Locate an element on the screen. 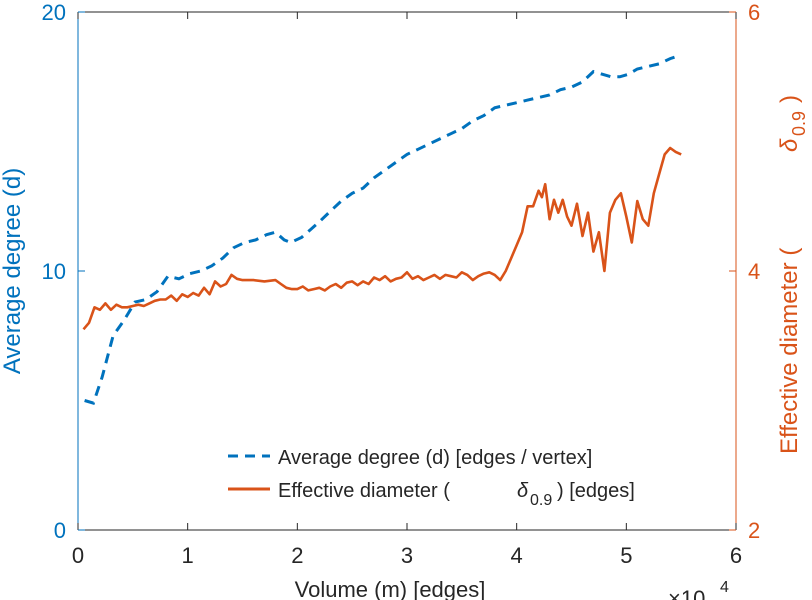 This screenshot has height=600, width=812. legend-label-delta-symbol: δ is located at coordinates (523, 491).